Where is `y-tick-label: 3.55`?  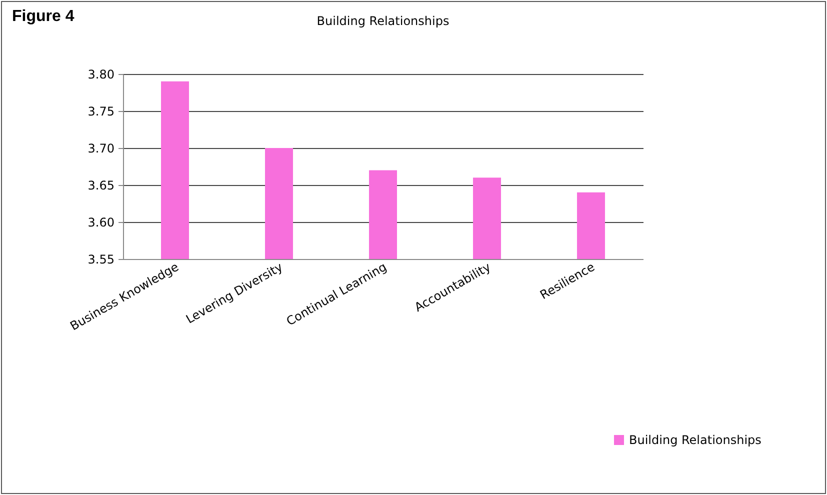
y-tick-label: 3.55 is located at coordinates (101, 259).